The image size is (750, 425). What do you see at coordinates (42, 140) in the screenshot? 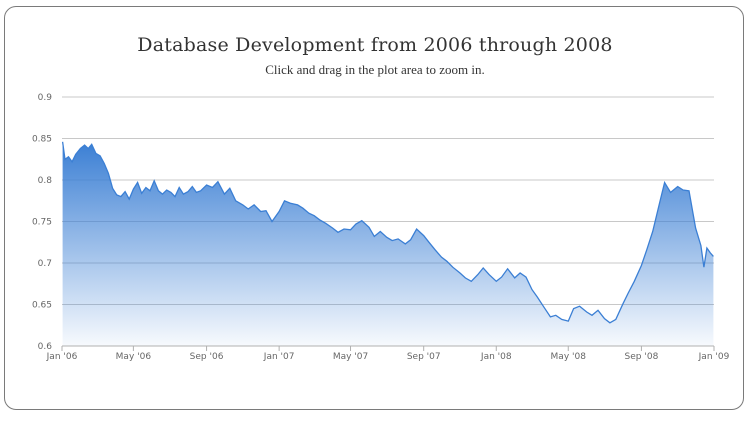
I see `y-tick-label: 0.85` at bounding box center [42, 140].